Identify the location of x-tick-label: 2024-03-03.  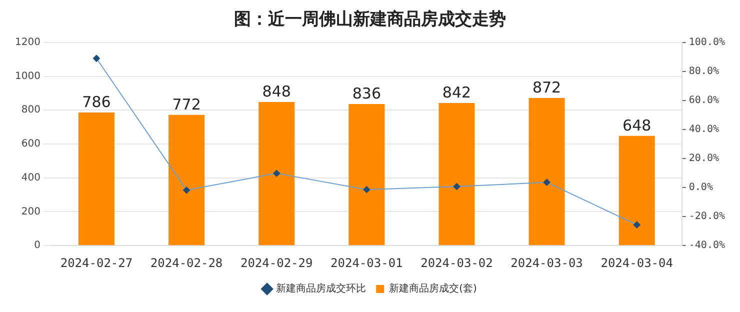
(546, 263).